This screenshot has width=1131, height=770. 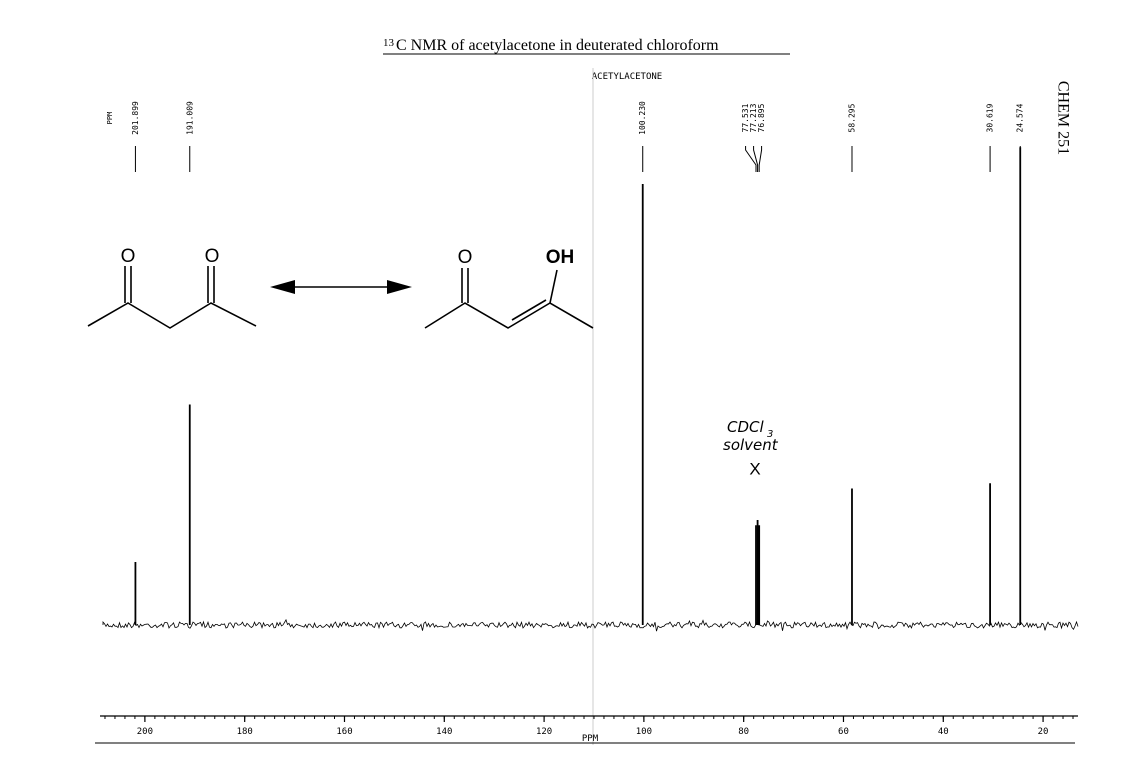 What do you see at coordinates (745, 427) in the screenshot?
I see `annotation: CDCl` at bounding box center [745, 427].